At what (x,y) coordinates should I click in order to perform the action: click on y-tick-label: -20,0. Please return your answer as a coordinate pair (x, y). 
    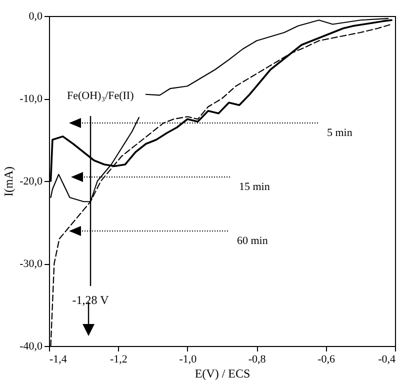
    Looking at the image, I should click on (31, 182).